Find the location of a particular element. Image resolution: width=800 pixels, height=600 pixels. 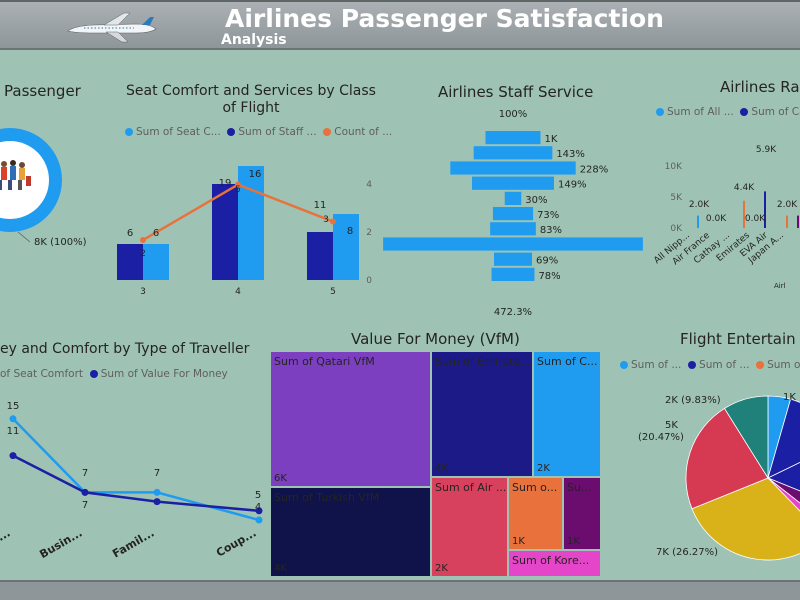

money-comfort-legend: of Seat Comfort Sum of Value For Money is located at coordinates (114, 374).